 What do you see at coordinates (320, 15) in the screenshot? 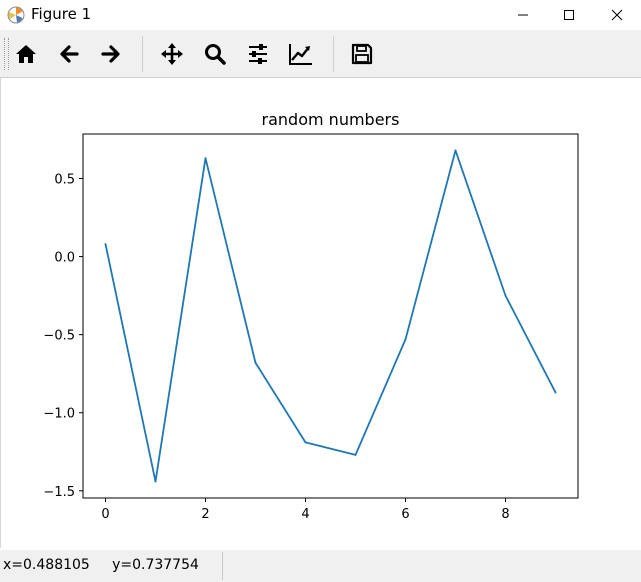
I see `window-titlebar: Figure 1` at bounding box center [320, 15].